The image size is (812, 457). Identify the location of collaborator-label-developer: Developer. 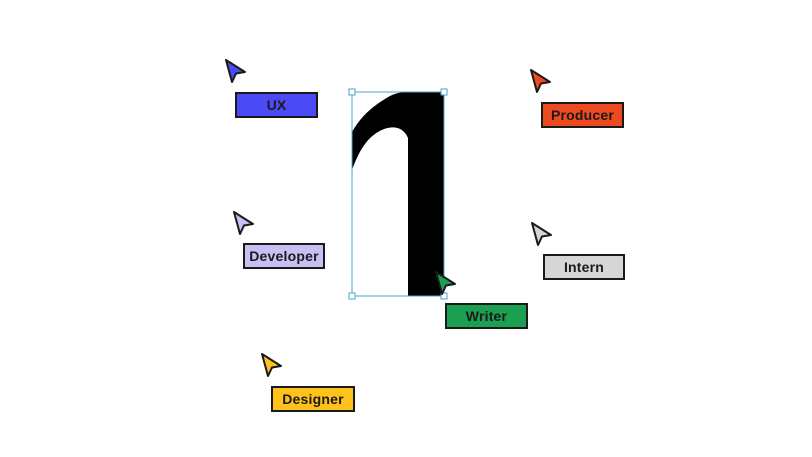
(284, 256).